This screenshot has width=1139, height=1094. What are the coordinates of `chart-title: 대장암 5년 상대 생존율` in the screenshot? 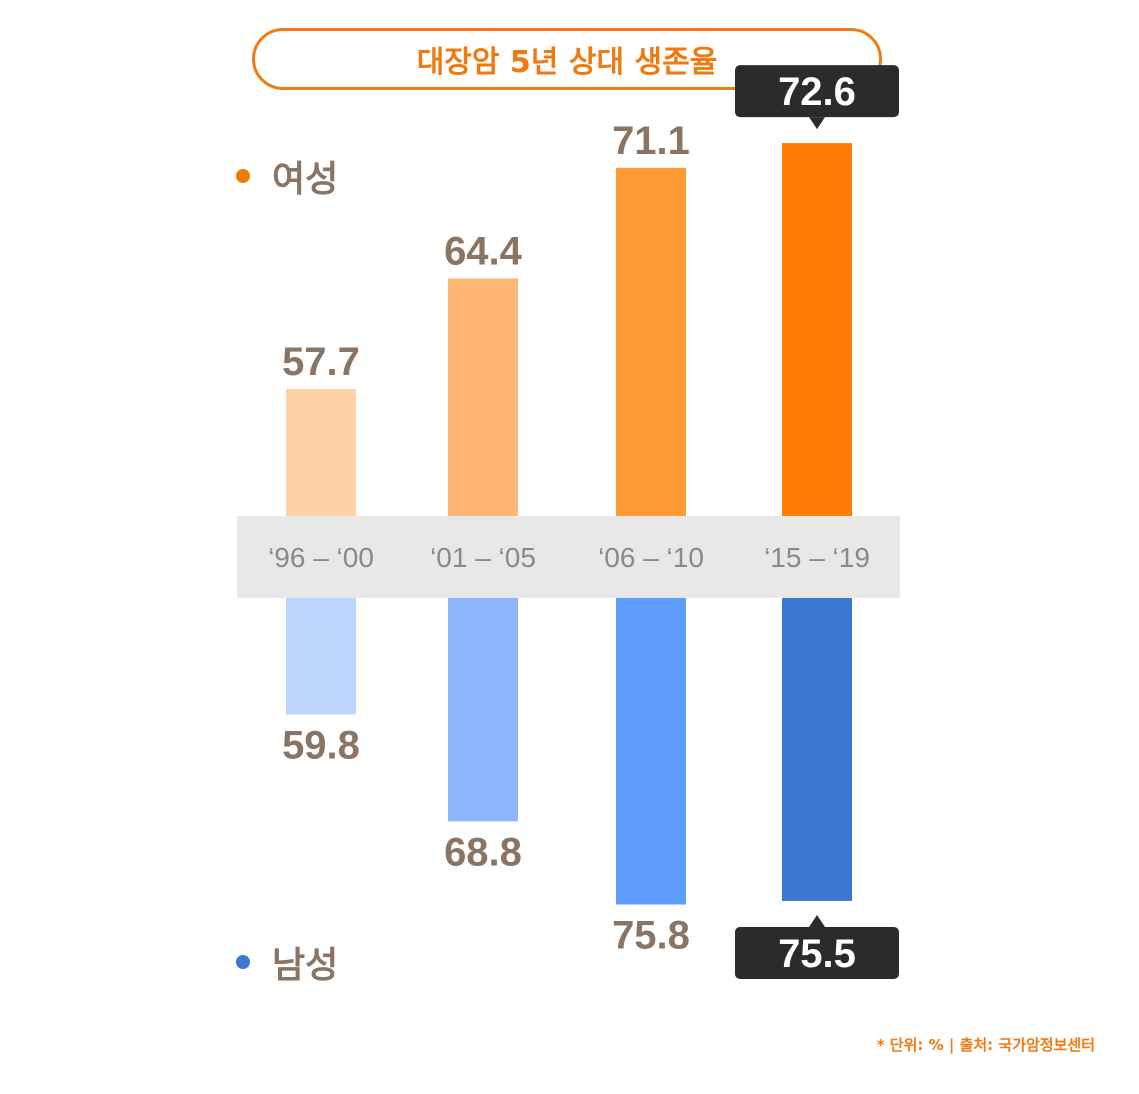 It's located at (567, 59).